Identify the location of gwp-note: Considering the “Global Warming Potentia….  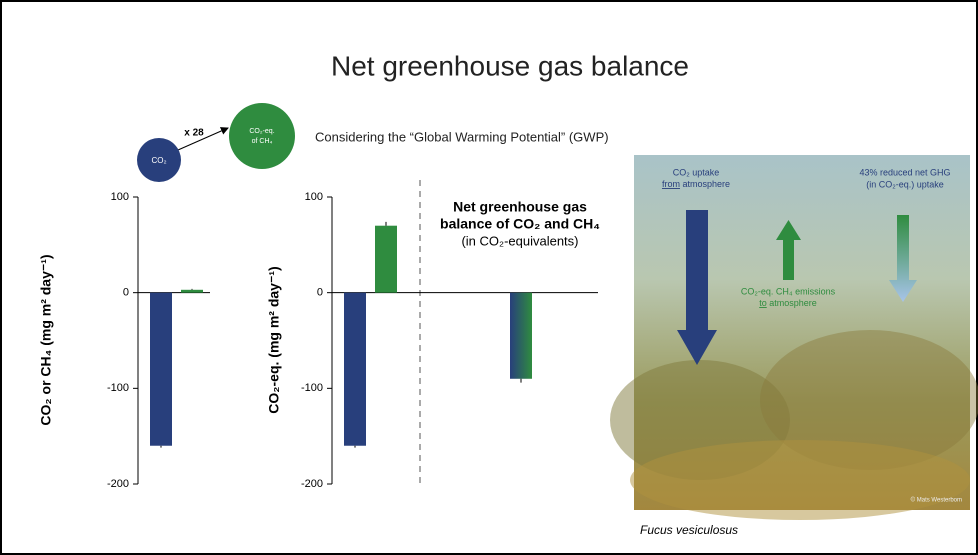
(462, 136).